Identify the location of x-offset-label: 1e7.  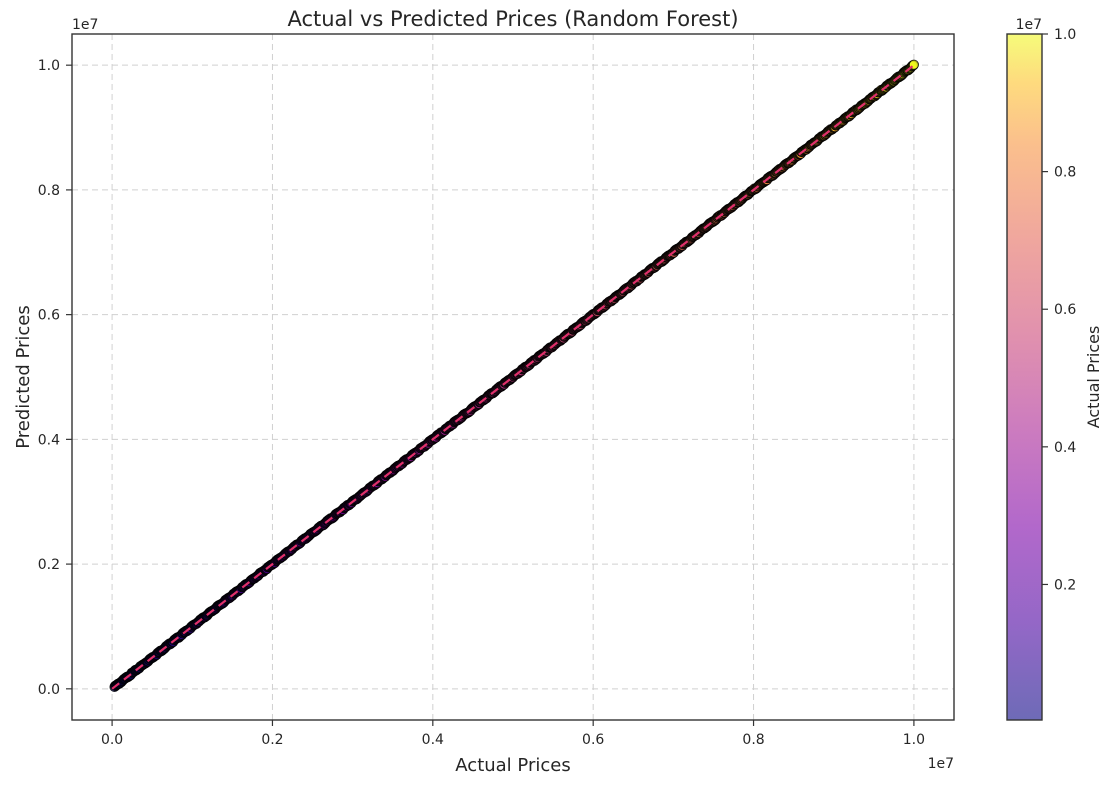
(941, 764).